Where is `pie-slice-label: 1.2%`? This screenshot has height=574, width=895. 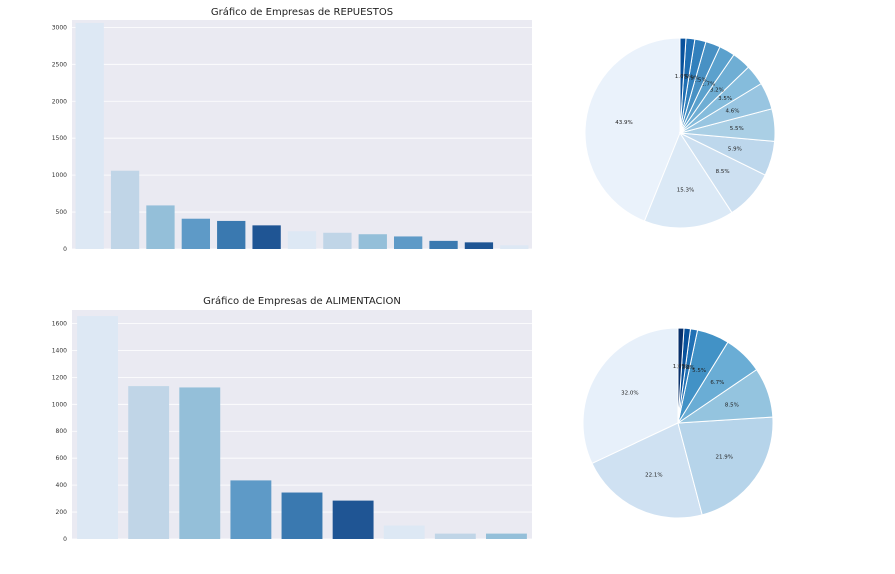
pie-slice-label: 1.2% is located at coordinates (688, 368).